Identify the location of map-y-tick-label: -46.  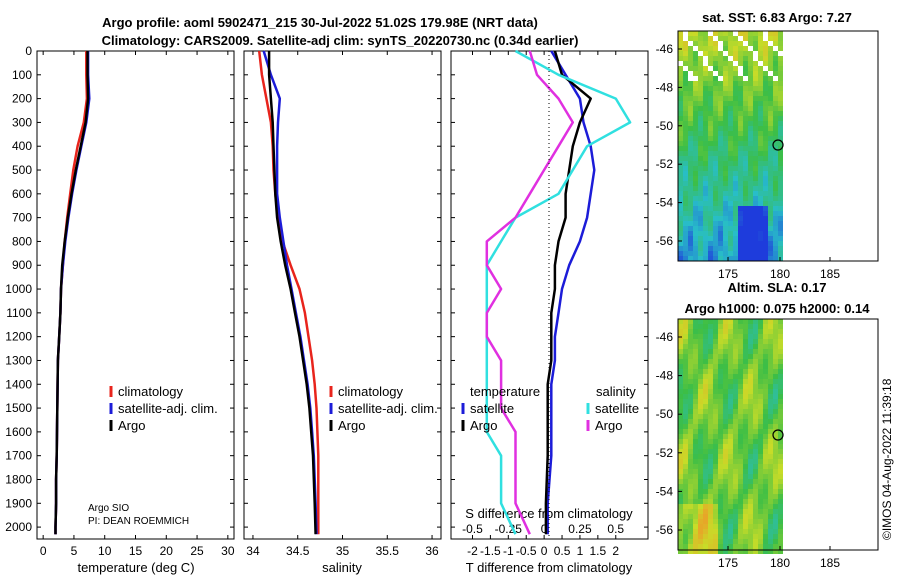
(665, 337).